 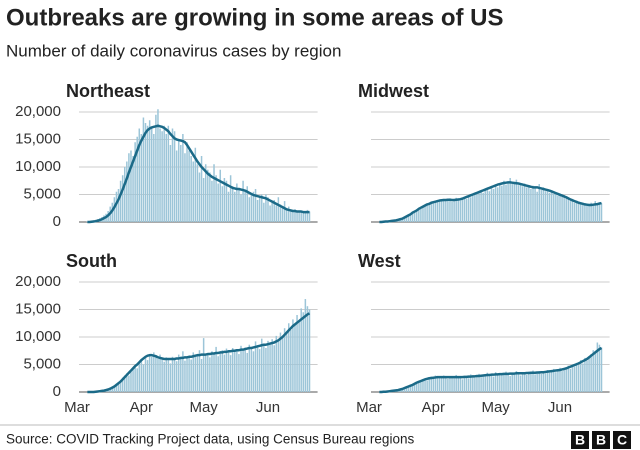 I want to click on x-tick-label: Mar, so click(x=77, y=407).